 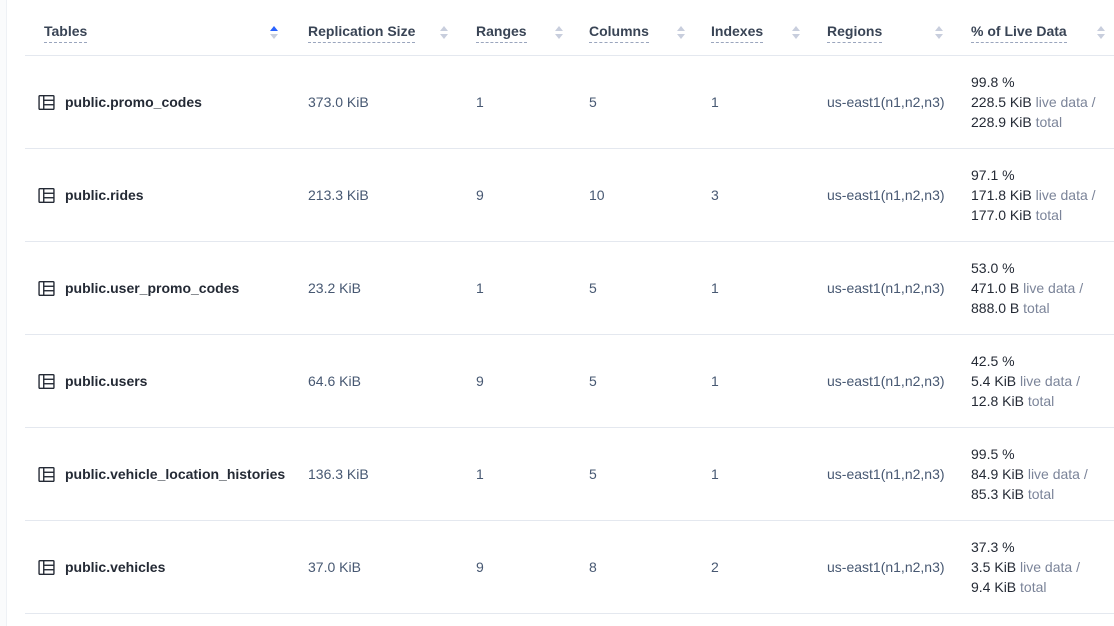 What do you see at coordinates (1001, 215) in the screenshot?
I see `total-data-size: 177.0 KiB` at bounding box center [1001, 215].